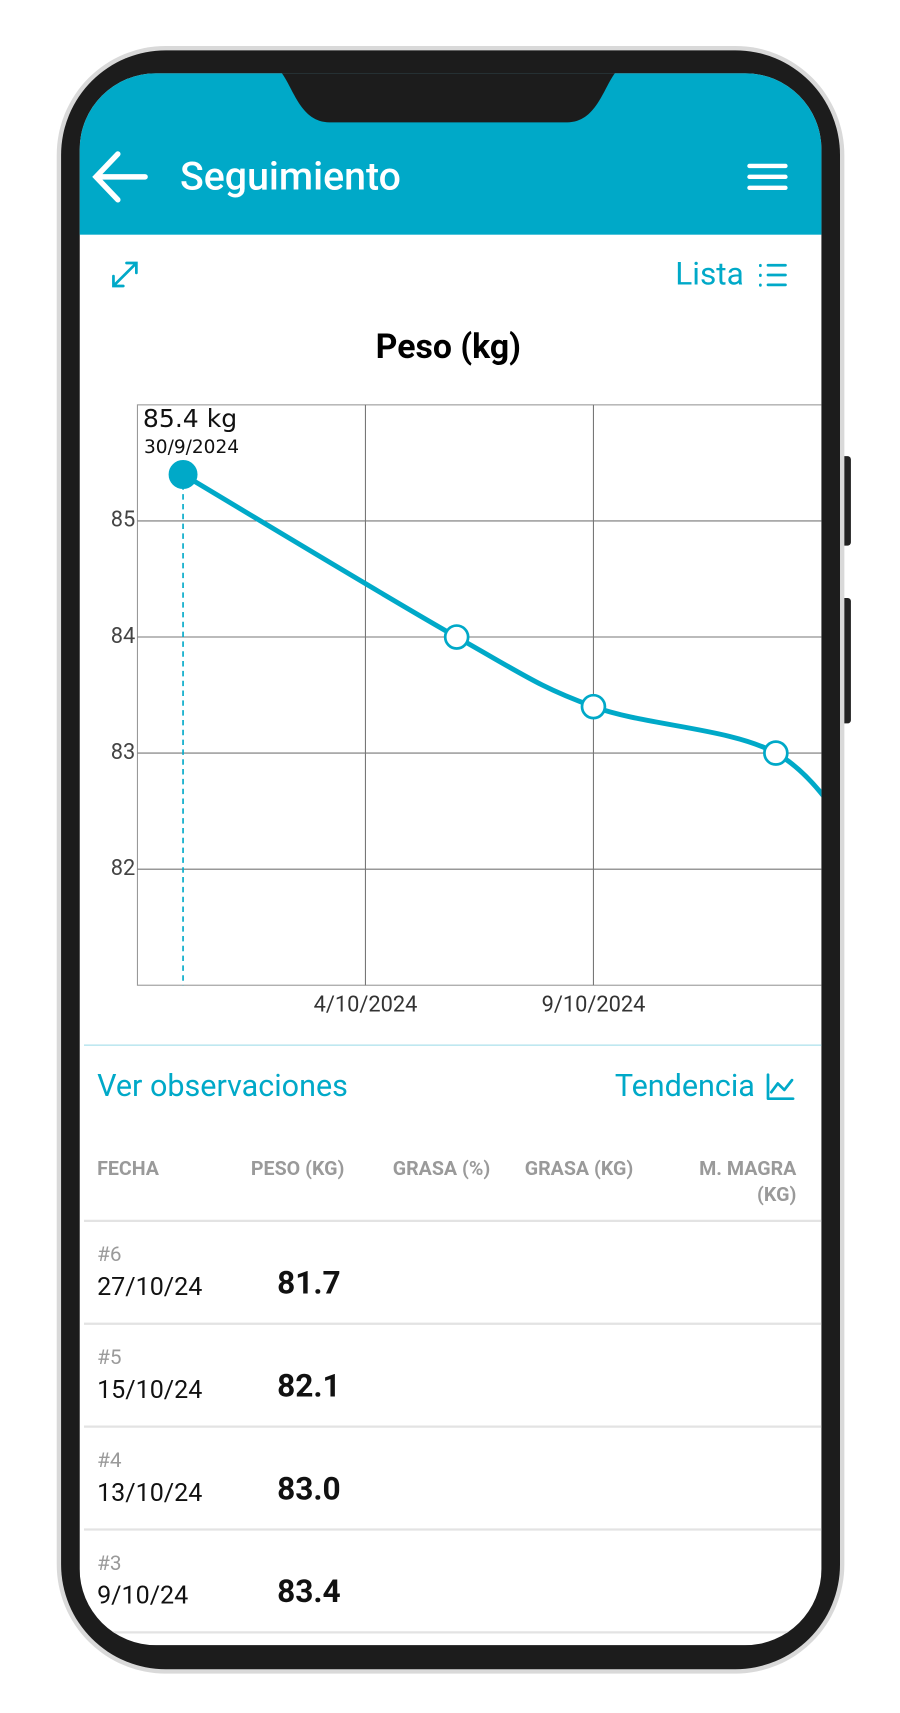 The height and width of the screenshot is (1713, 900). What do you see at coordinates (776, 1194) in the screenshot?
I see `column-header: (KG)` at bounding box center [776, 1194].